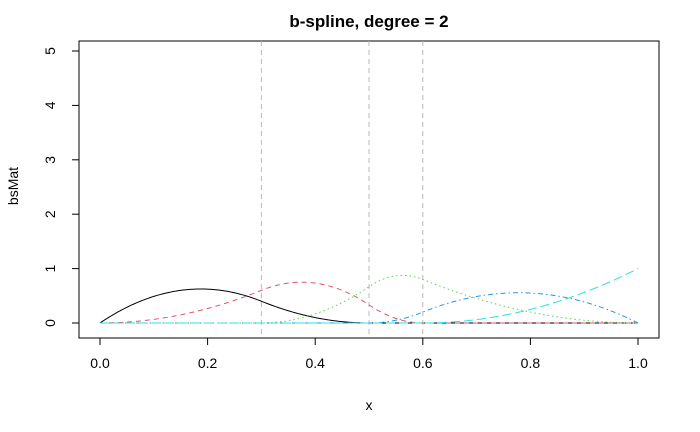  What do you see at coordinates (50, 268) in the screenshot?
I see `y-tick-label: 1` at bounding box center [50, 268].